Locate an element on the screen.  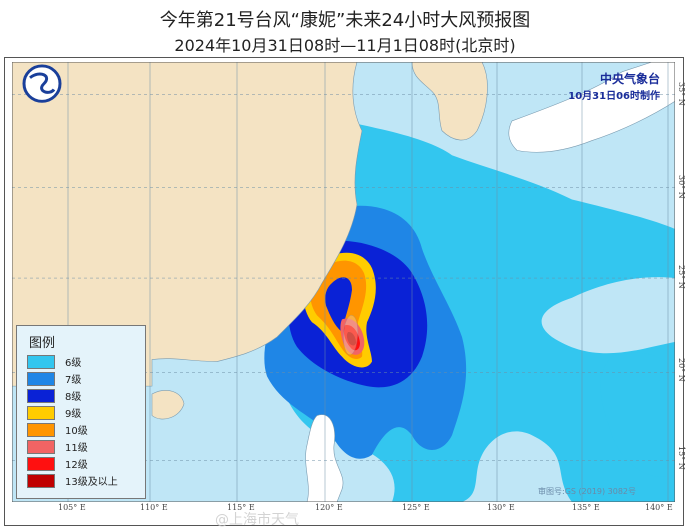
japan-islands is located at coordinates (591, 107).